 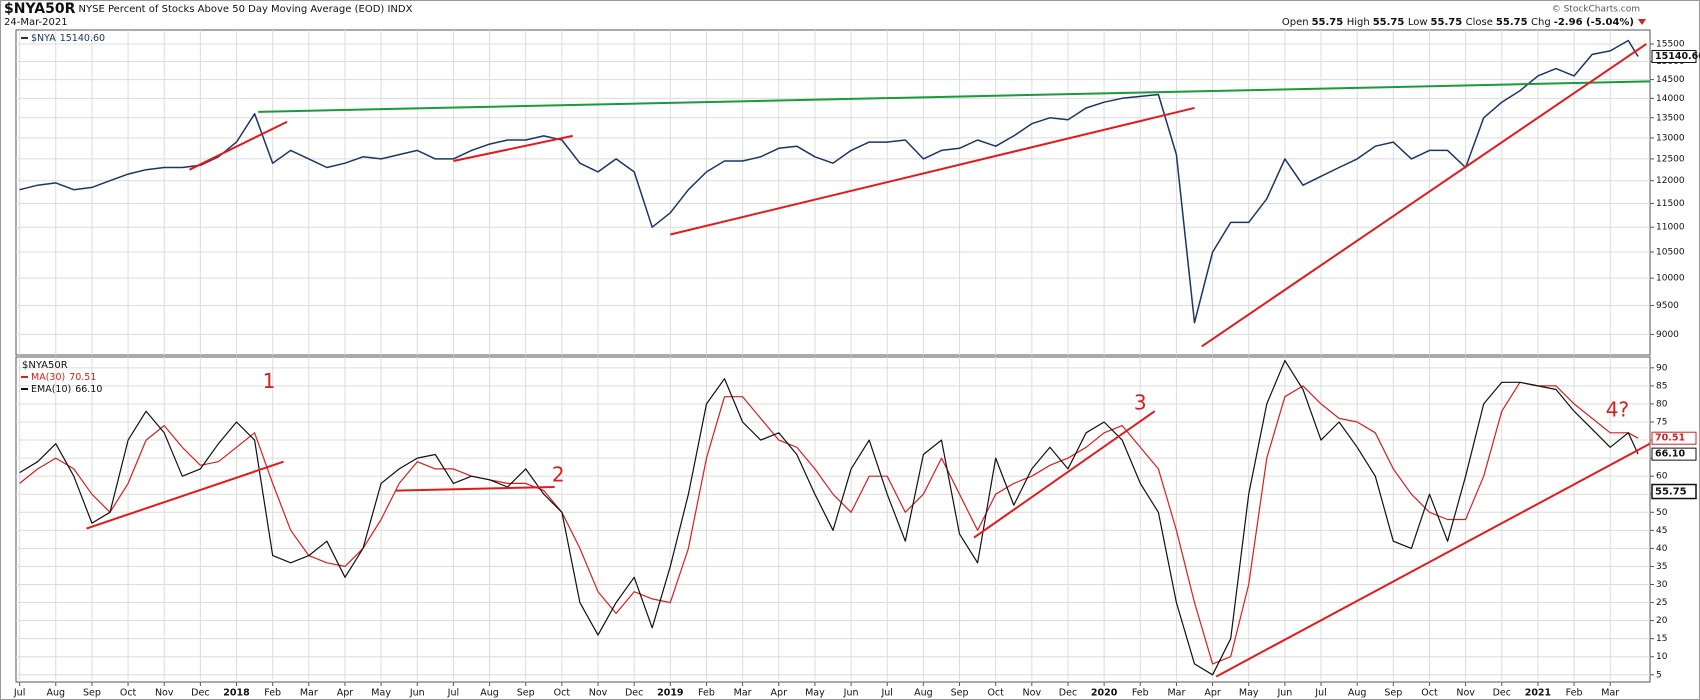 I want to click on legend-value: 15140.60, so click(x=82, y=38).